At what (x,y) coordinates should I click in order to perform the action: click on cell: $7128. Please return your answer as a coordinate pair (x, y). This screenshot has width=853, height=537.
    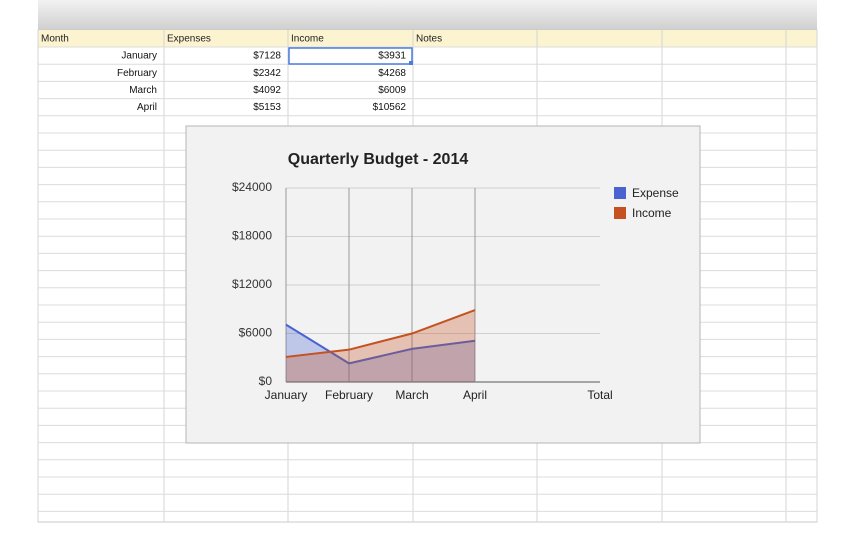
    Looking at the image, I should click on (267, 56).